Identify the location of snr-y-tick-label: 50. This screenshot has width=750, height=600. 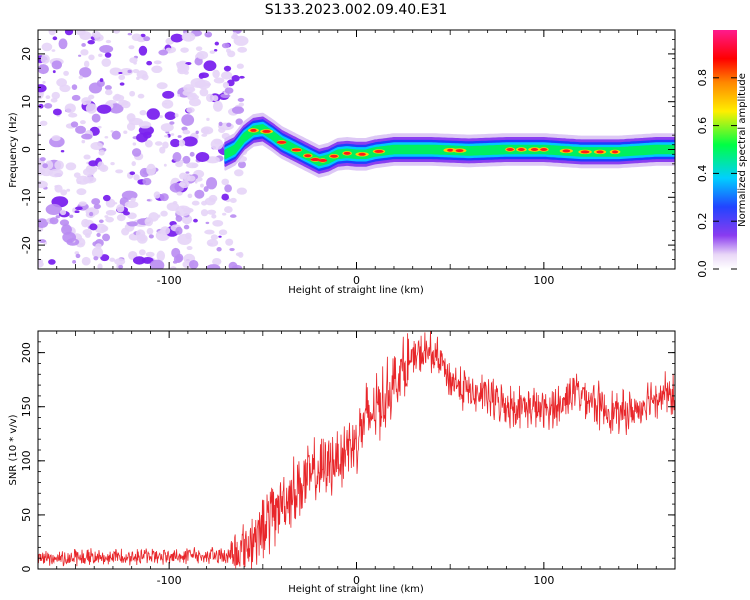
(26, 515).